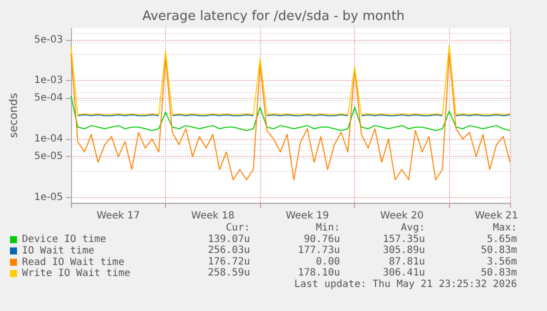 The image size is (547, 311). I want to click on x-tick-label: Week 18, so click(212, 216).